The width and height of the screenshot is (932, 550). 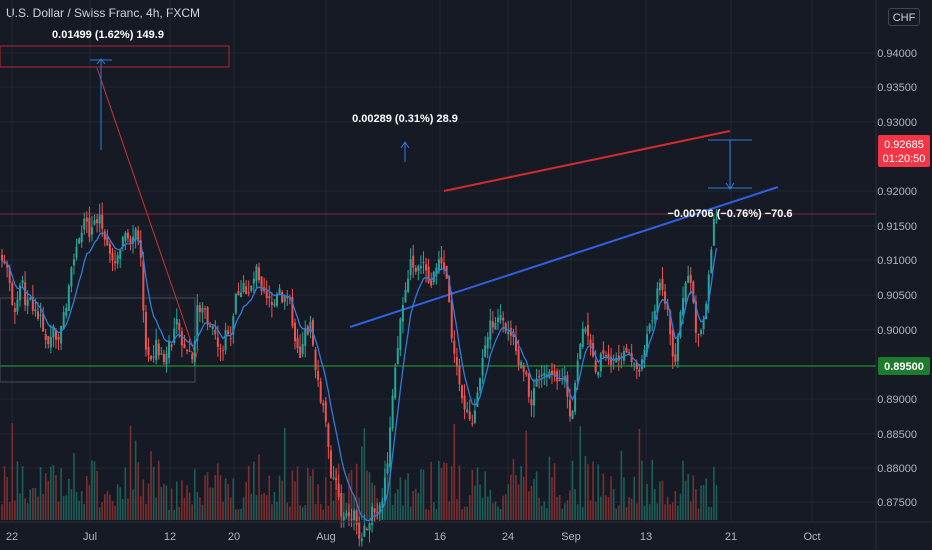 I want to click on zone-box-top, so click(x=115, y=56).